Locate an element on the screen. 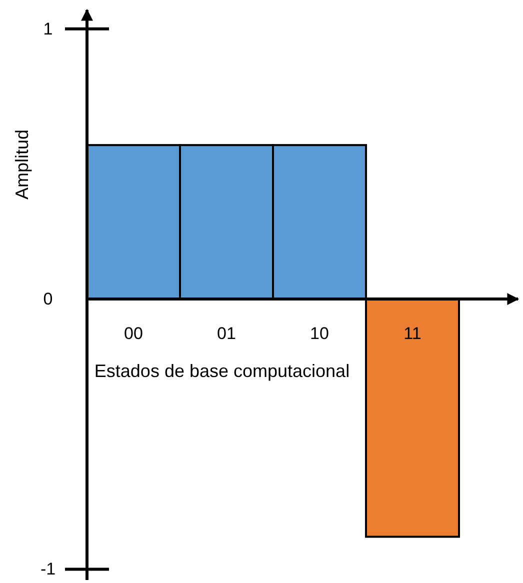 This screenshot has height=583, width=523. x-tick-label: 11 is located at coordinates (413, 334).